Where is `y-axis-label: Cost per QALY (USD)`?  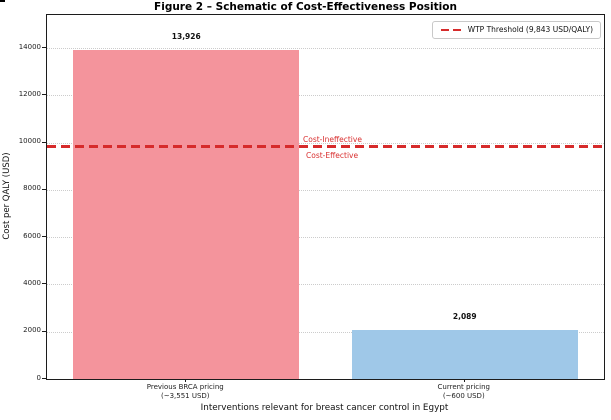
y-axis-label: Cost per QALY (USD) is located at coordinates (7, 196).